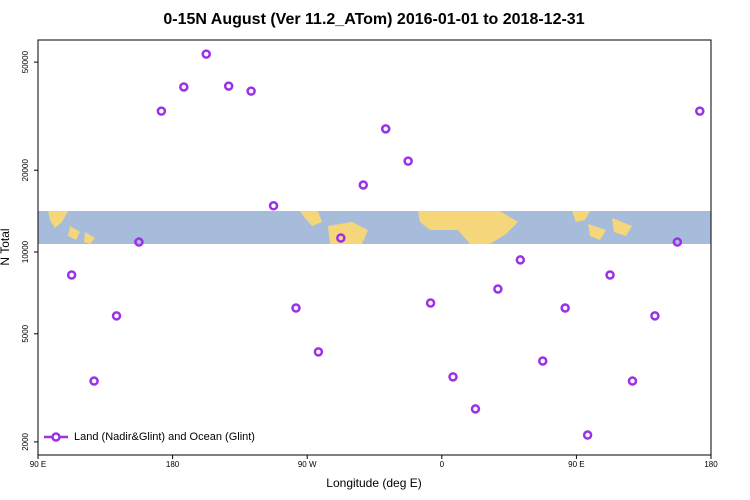 This screenshot has width=750, height=500. What do you see at coordinates (6, 246) in the screenshot?
I see `y-axis-label: N Total` at bounding box center [6, 246].